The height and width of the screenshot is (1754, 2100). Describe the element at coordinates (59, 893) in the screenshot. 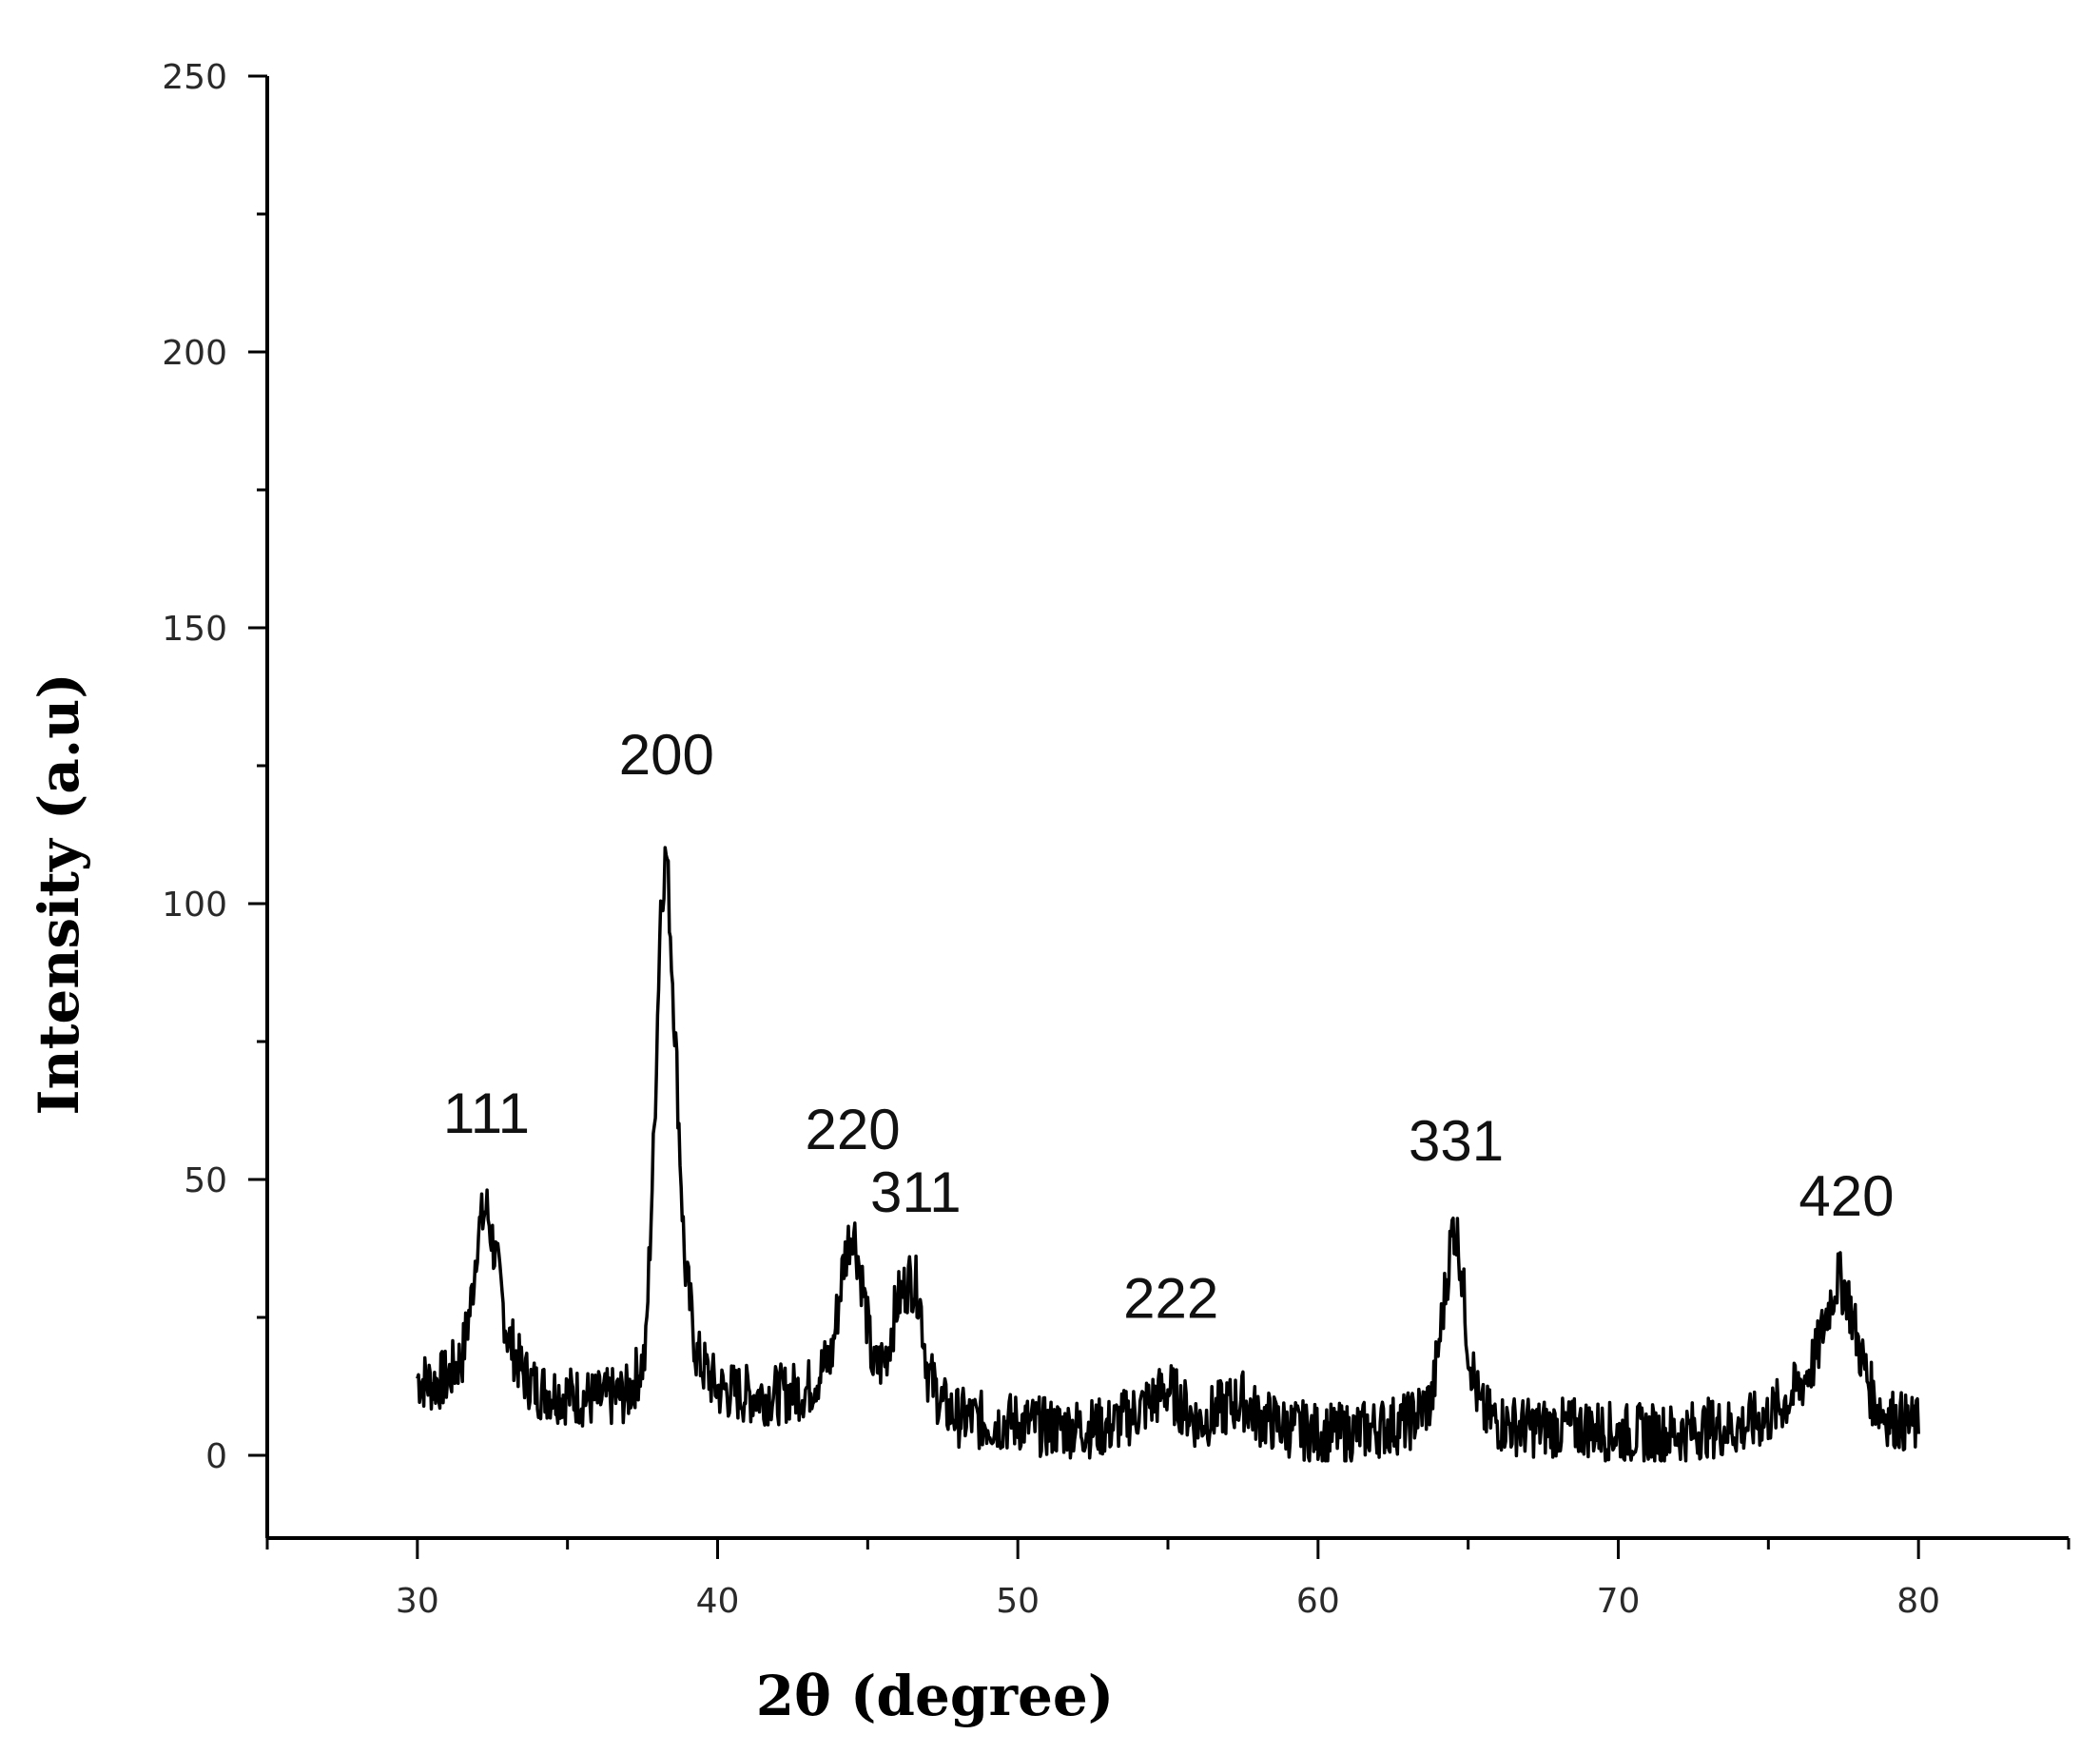

I see `y-axis-title: Intensity (a.u)` at that location.